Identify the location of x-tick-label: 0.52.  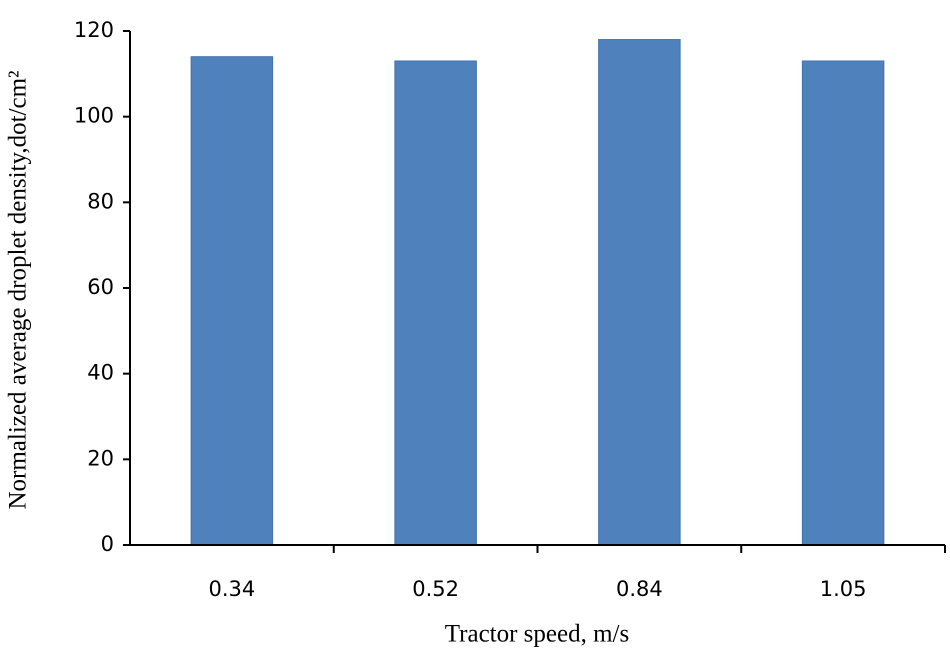
(435, 589).